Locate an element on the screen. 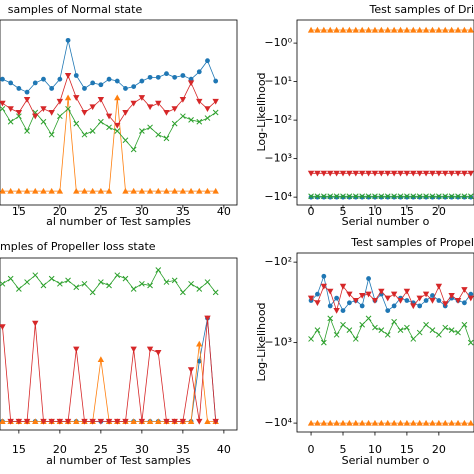 Image resolution: width=474 pixels, height=474 pixels. panel-title: mples of Propeller loss state is located at coordinates (78, 246).